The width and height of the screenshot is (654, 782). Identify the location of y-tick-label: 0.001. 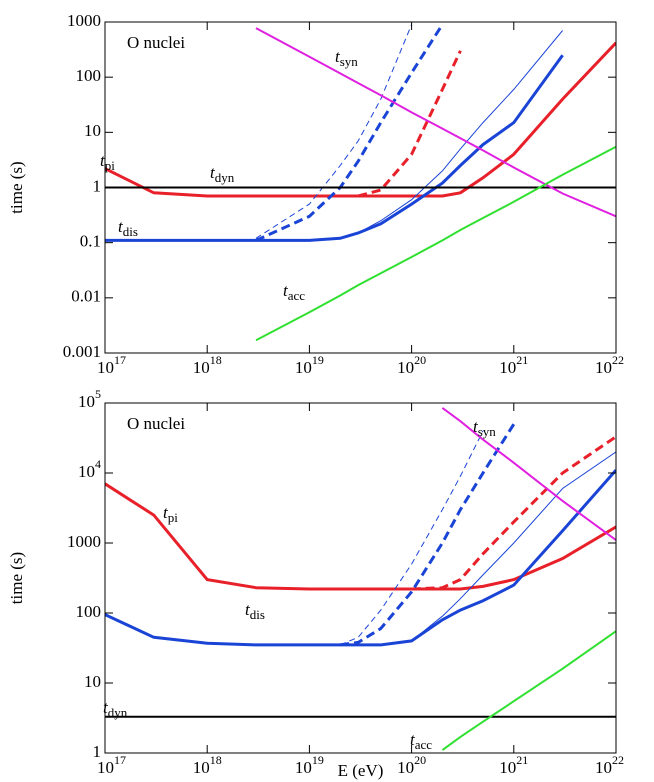
(82, 351).